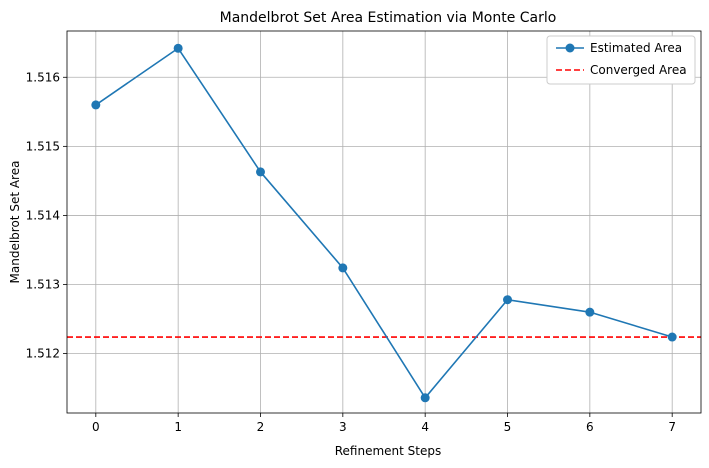 The width and height of the screenshot is (709, 468). Describe the element at coordinates (178, 427) in the screenshot. I see `x-tick-label: 1` at that location.